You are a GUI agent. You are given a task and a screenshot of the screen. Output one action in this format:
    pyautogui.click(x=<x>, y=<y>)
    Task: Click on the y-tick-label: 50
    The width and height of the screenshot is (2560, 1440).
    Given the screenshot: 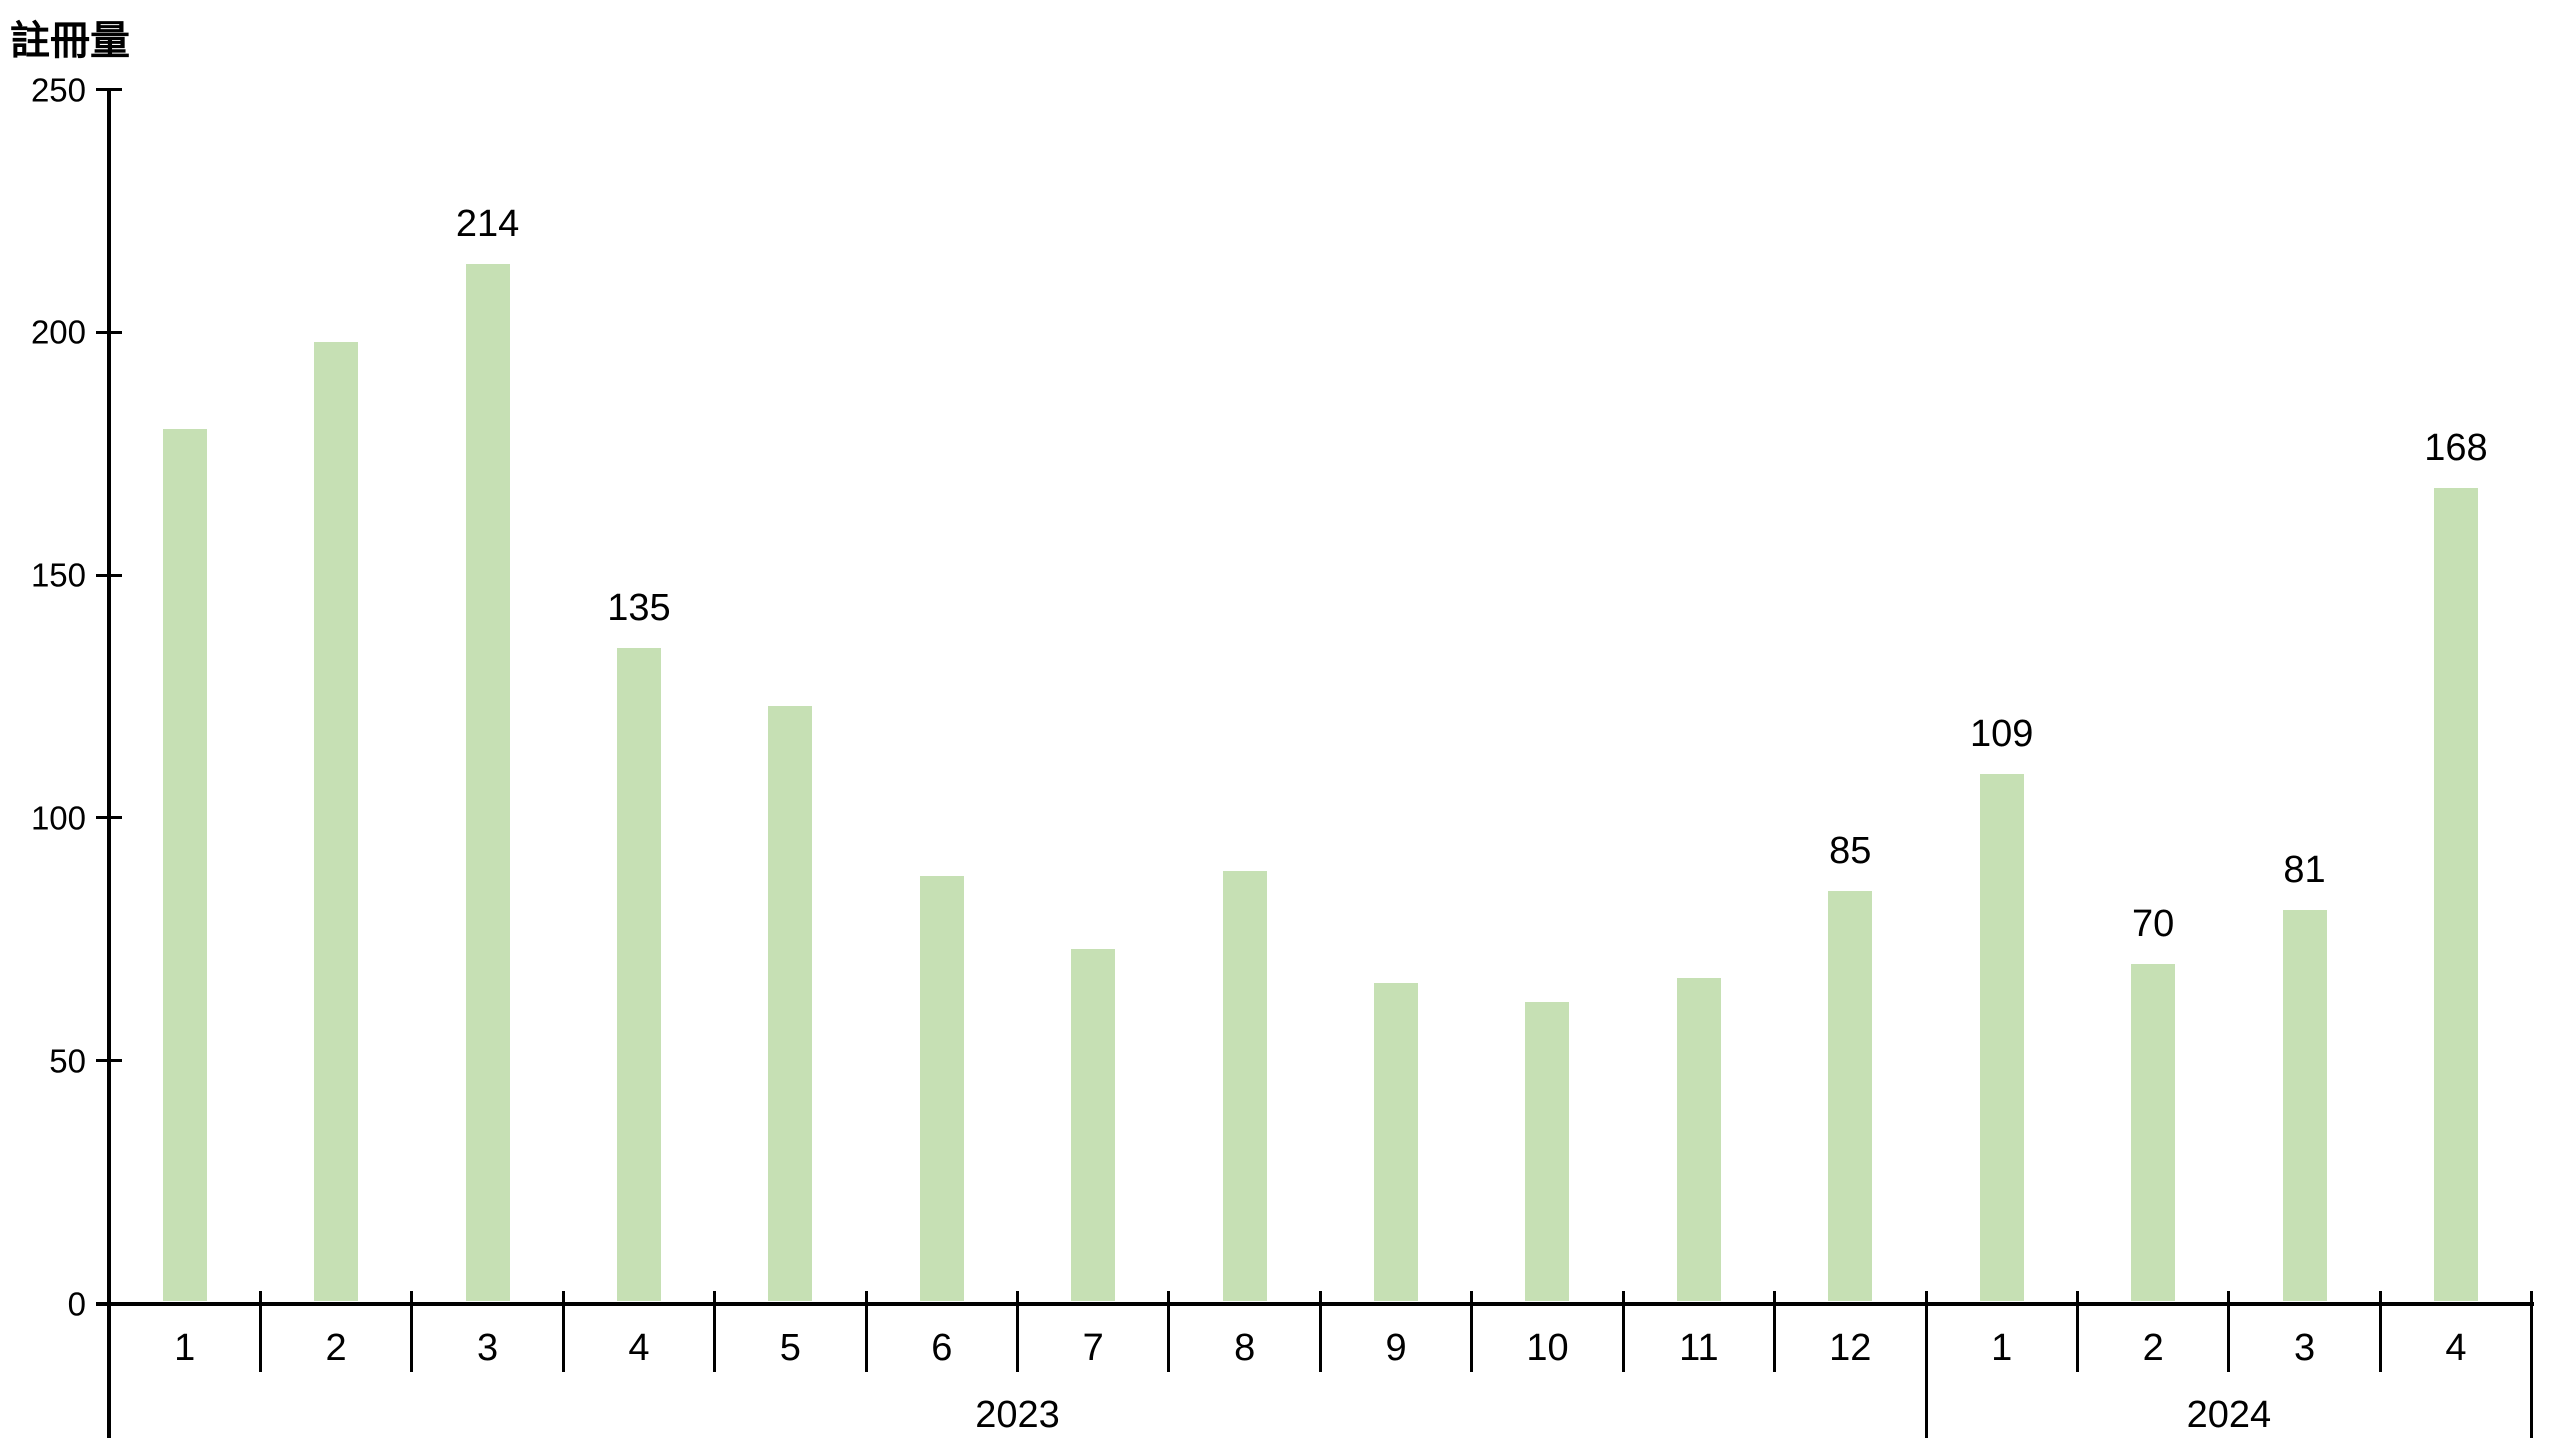 What is the action you would take?
    pyautogui.click(x=67, y=1061)
    